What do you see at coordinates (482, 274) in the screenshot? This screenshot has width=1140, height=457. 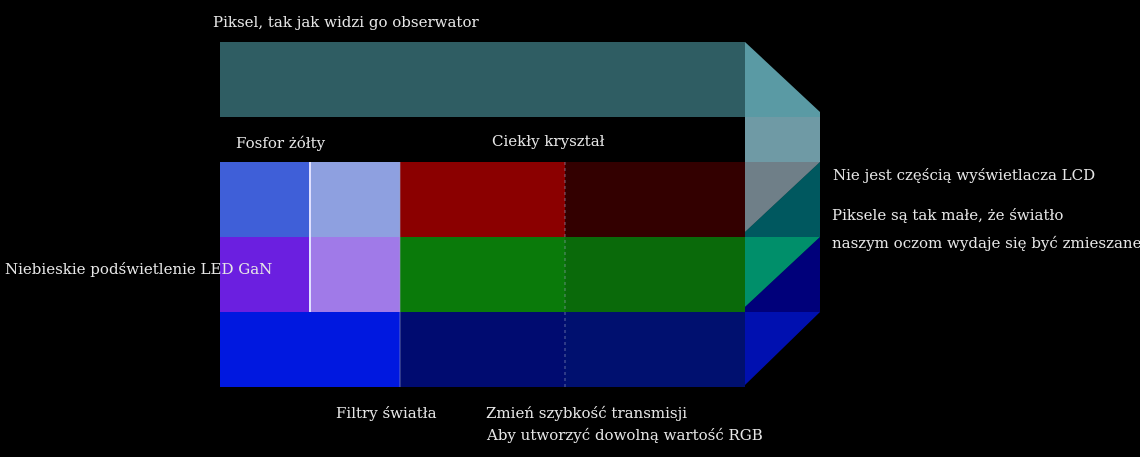 I see `filter-cell-green` at bounding box center [482, 274].